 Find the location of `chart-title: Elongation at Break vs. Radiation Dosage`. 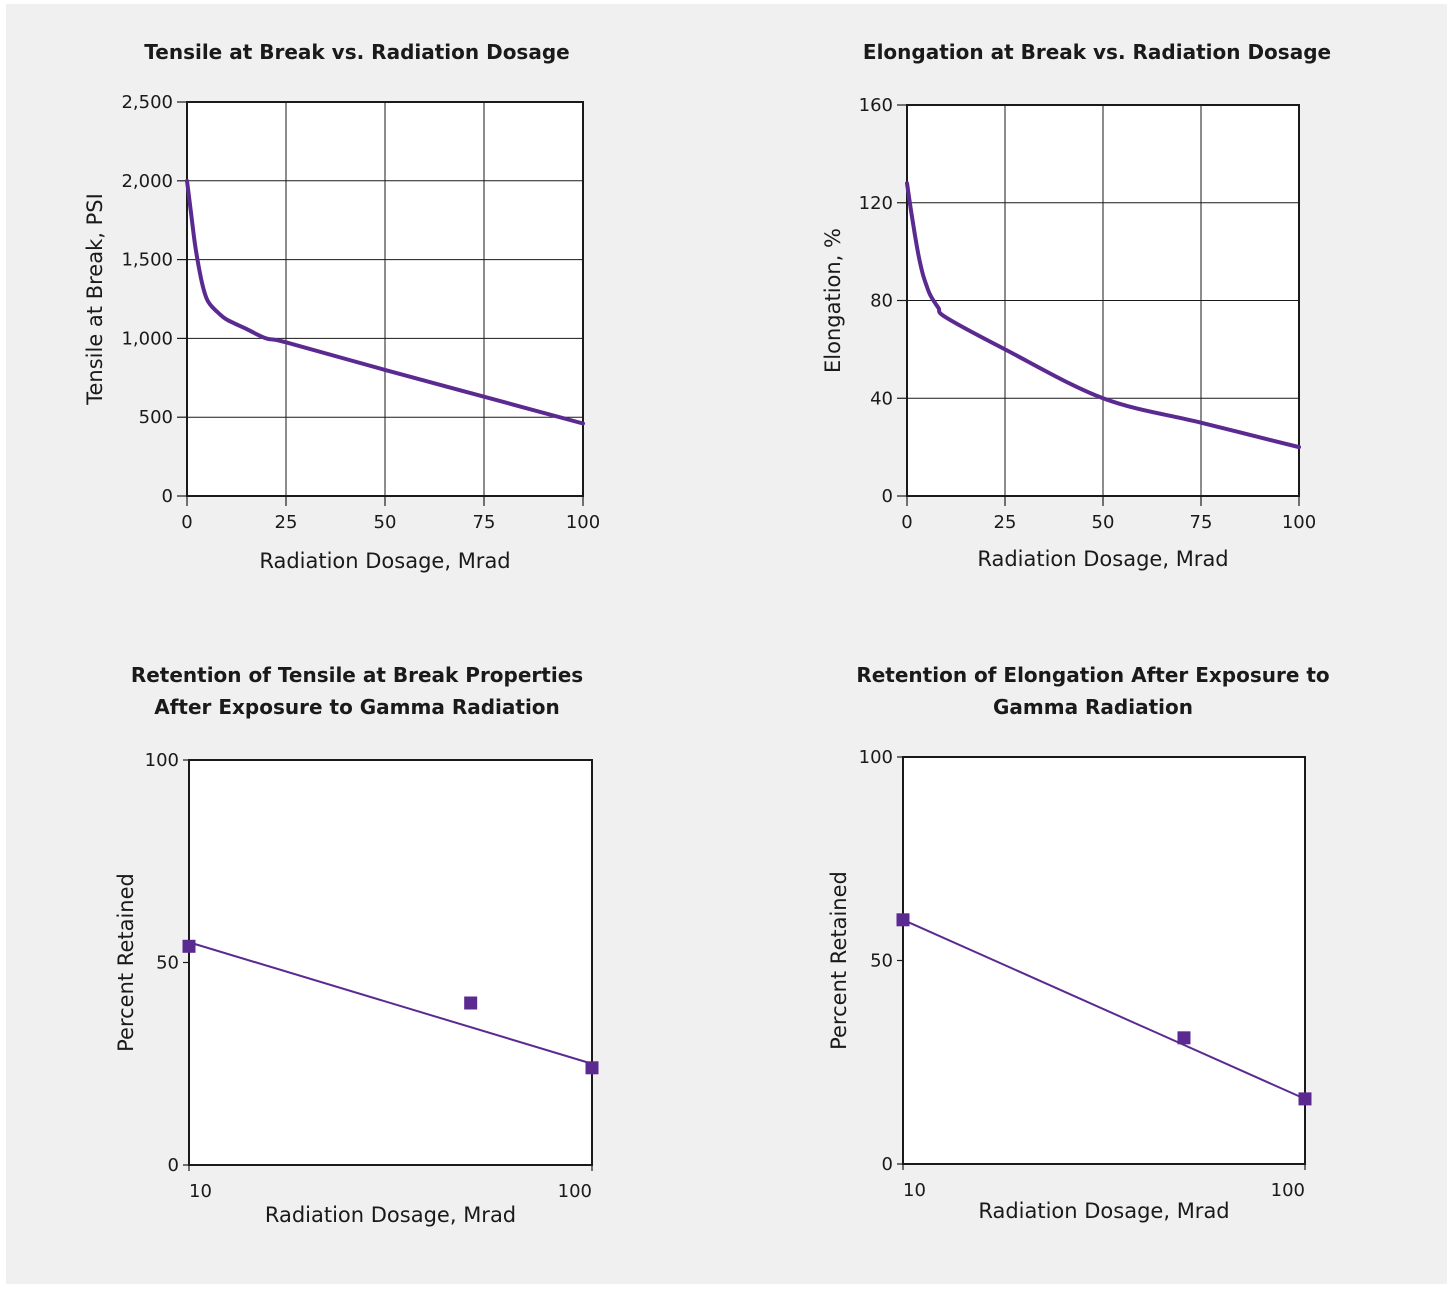

chart-title: Elongation at Break vs. Radiation Dosage is located at coordinates (1097, 52).